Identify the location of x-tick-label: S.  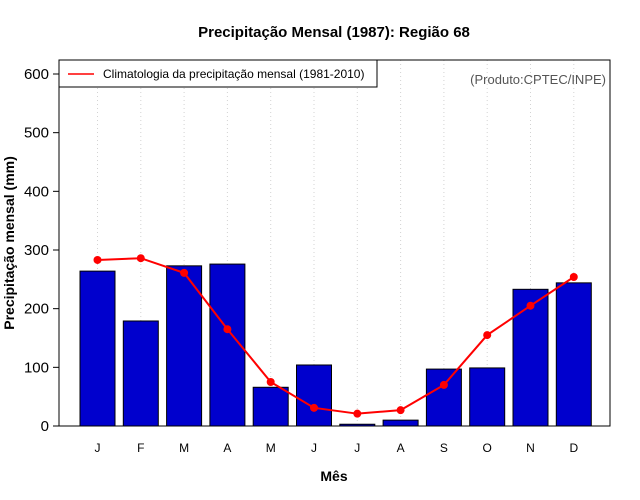
(444, 448).